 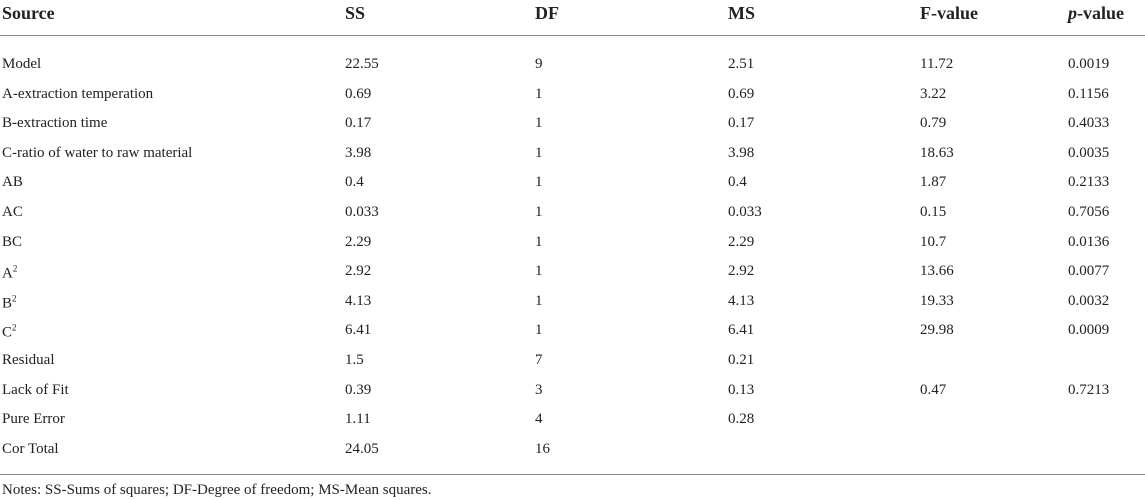 What do you see at coordinates (933, 93) in the screenshot?
I see `table-cell: 3.22` at bounding box center [933, 93].